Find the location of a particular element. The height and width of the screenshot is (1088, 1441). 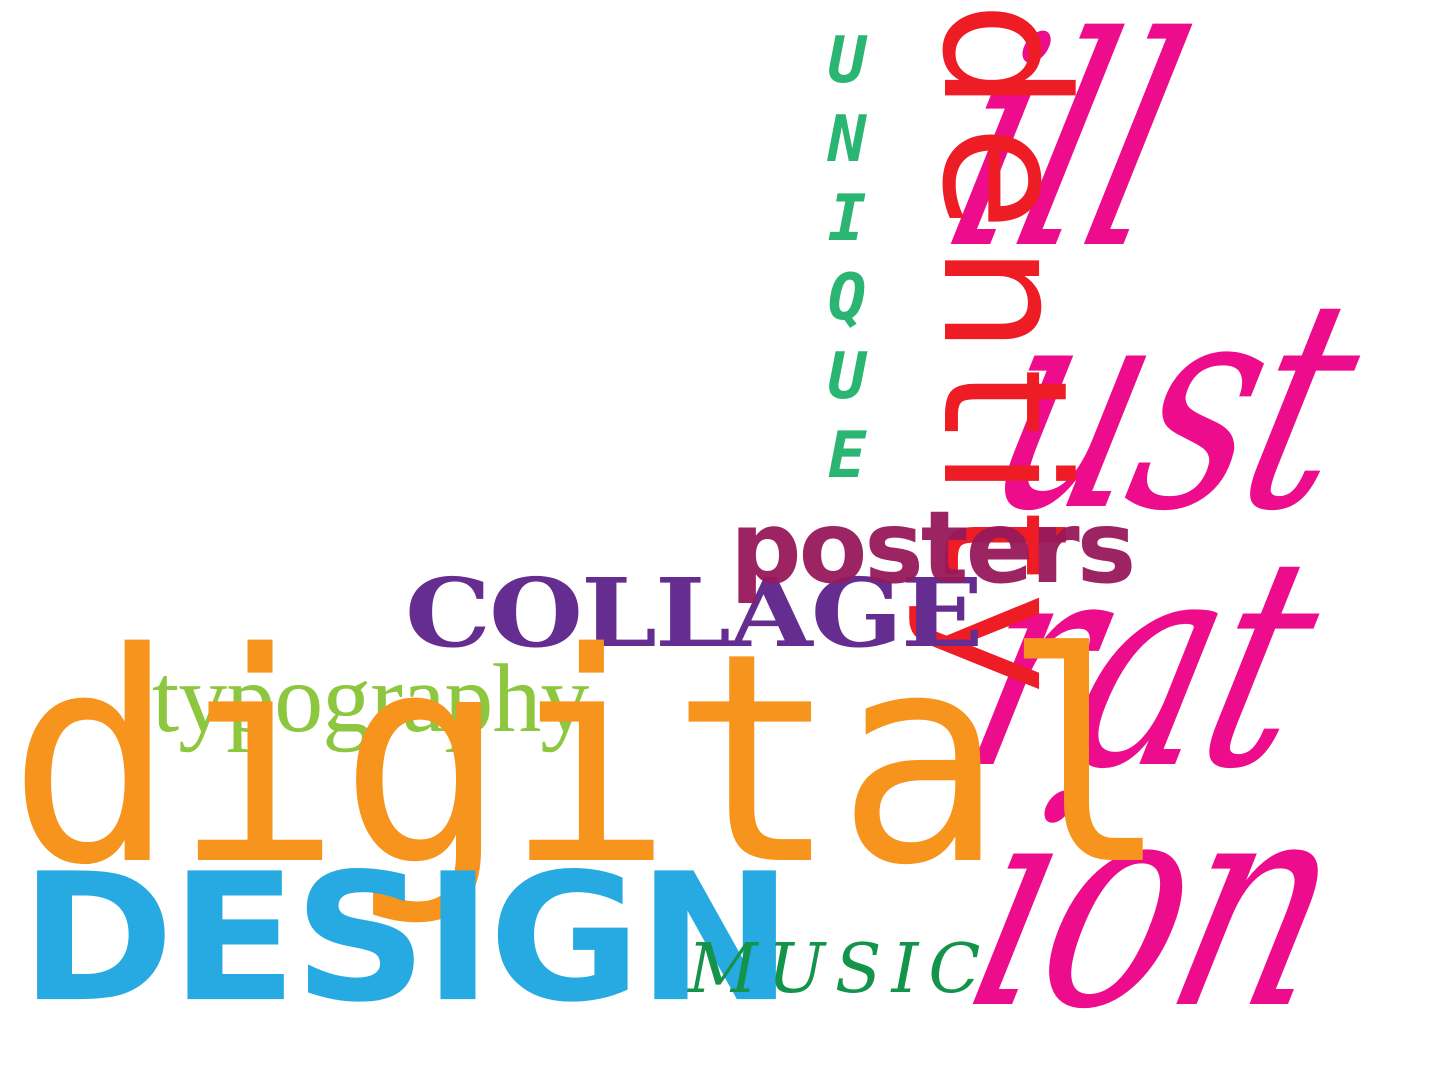

posters-word: posters is located at coordinates (933, 547).